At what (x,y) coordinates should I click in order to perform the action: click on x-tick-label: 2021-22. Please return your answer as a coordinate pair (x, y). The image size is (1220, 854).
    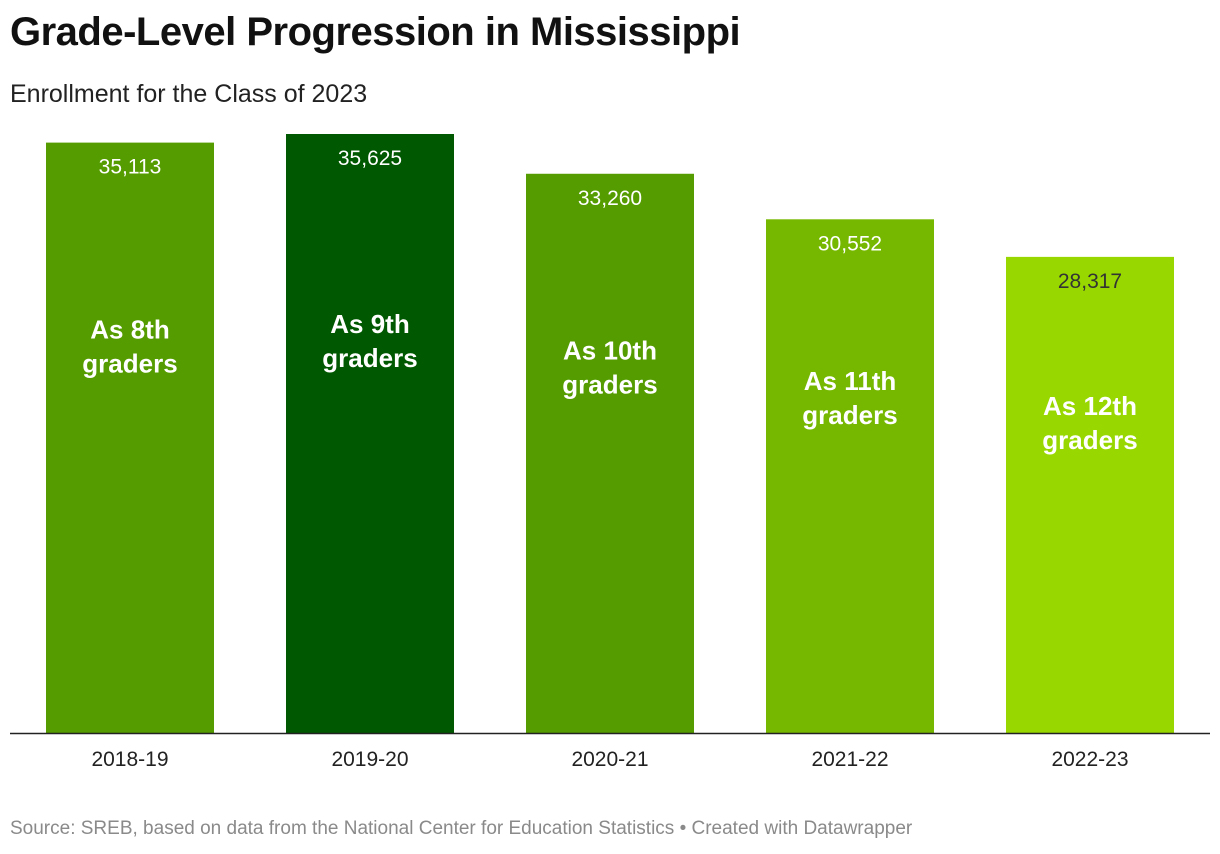
    Looking at the image, I should click on (849, 759).